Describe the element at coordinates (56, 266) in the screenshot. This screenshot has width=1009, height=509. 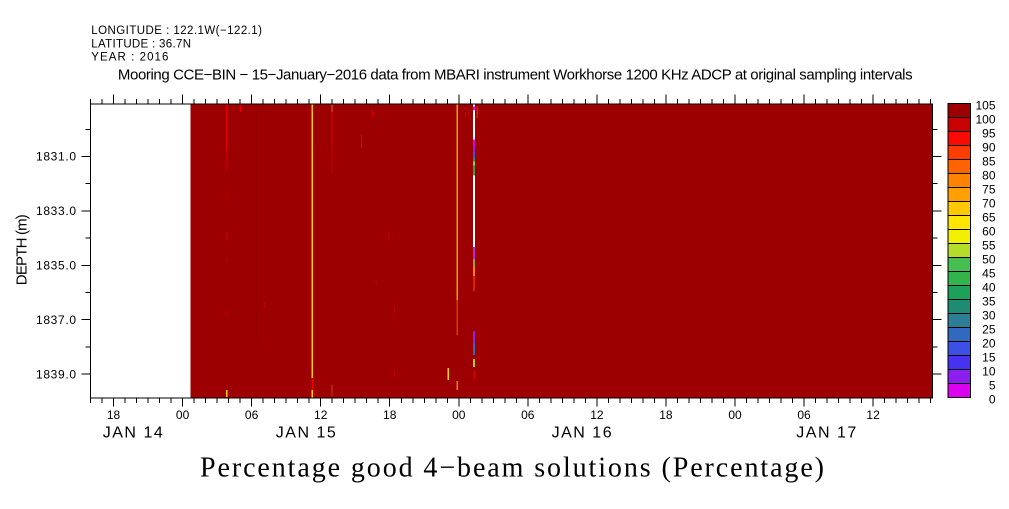
I see `svg-text: 1835.0` at that location.